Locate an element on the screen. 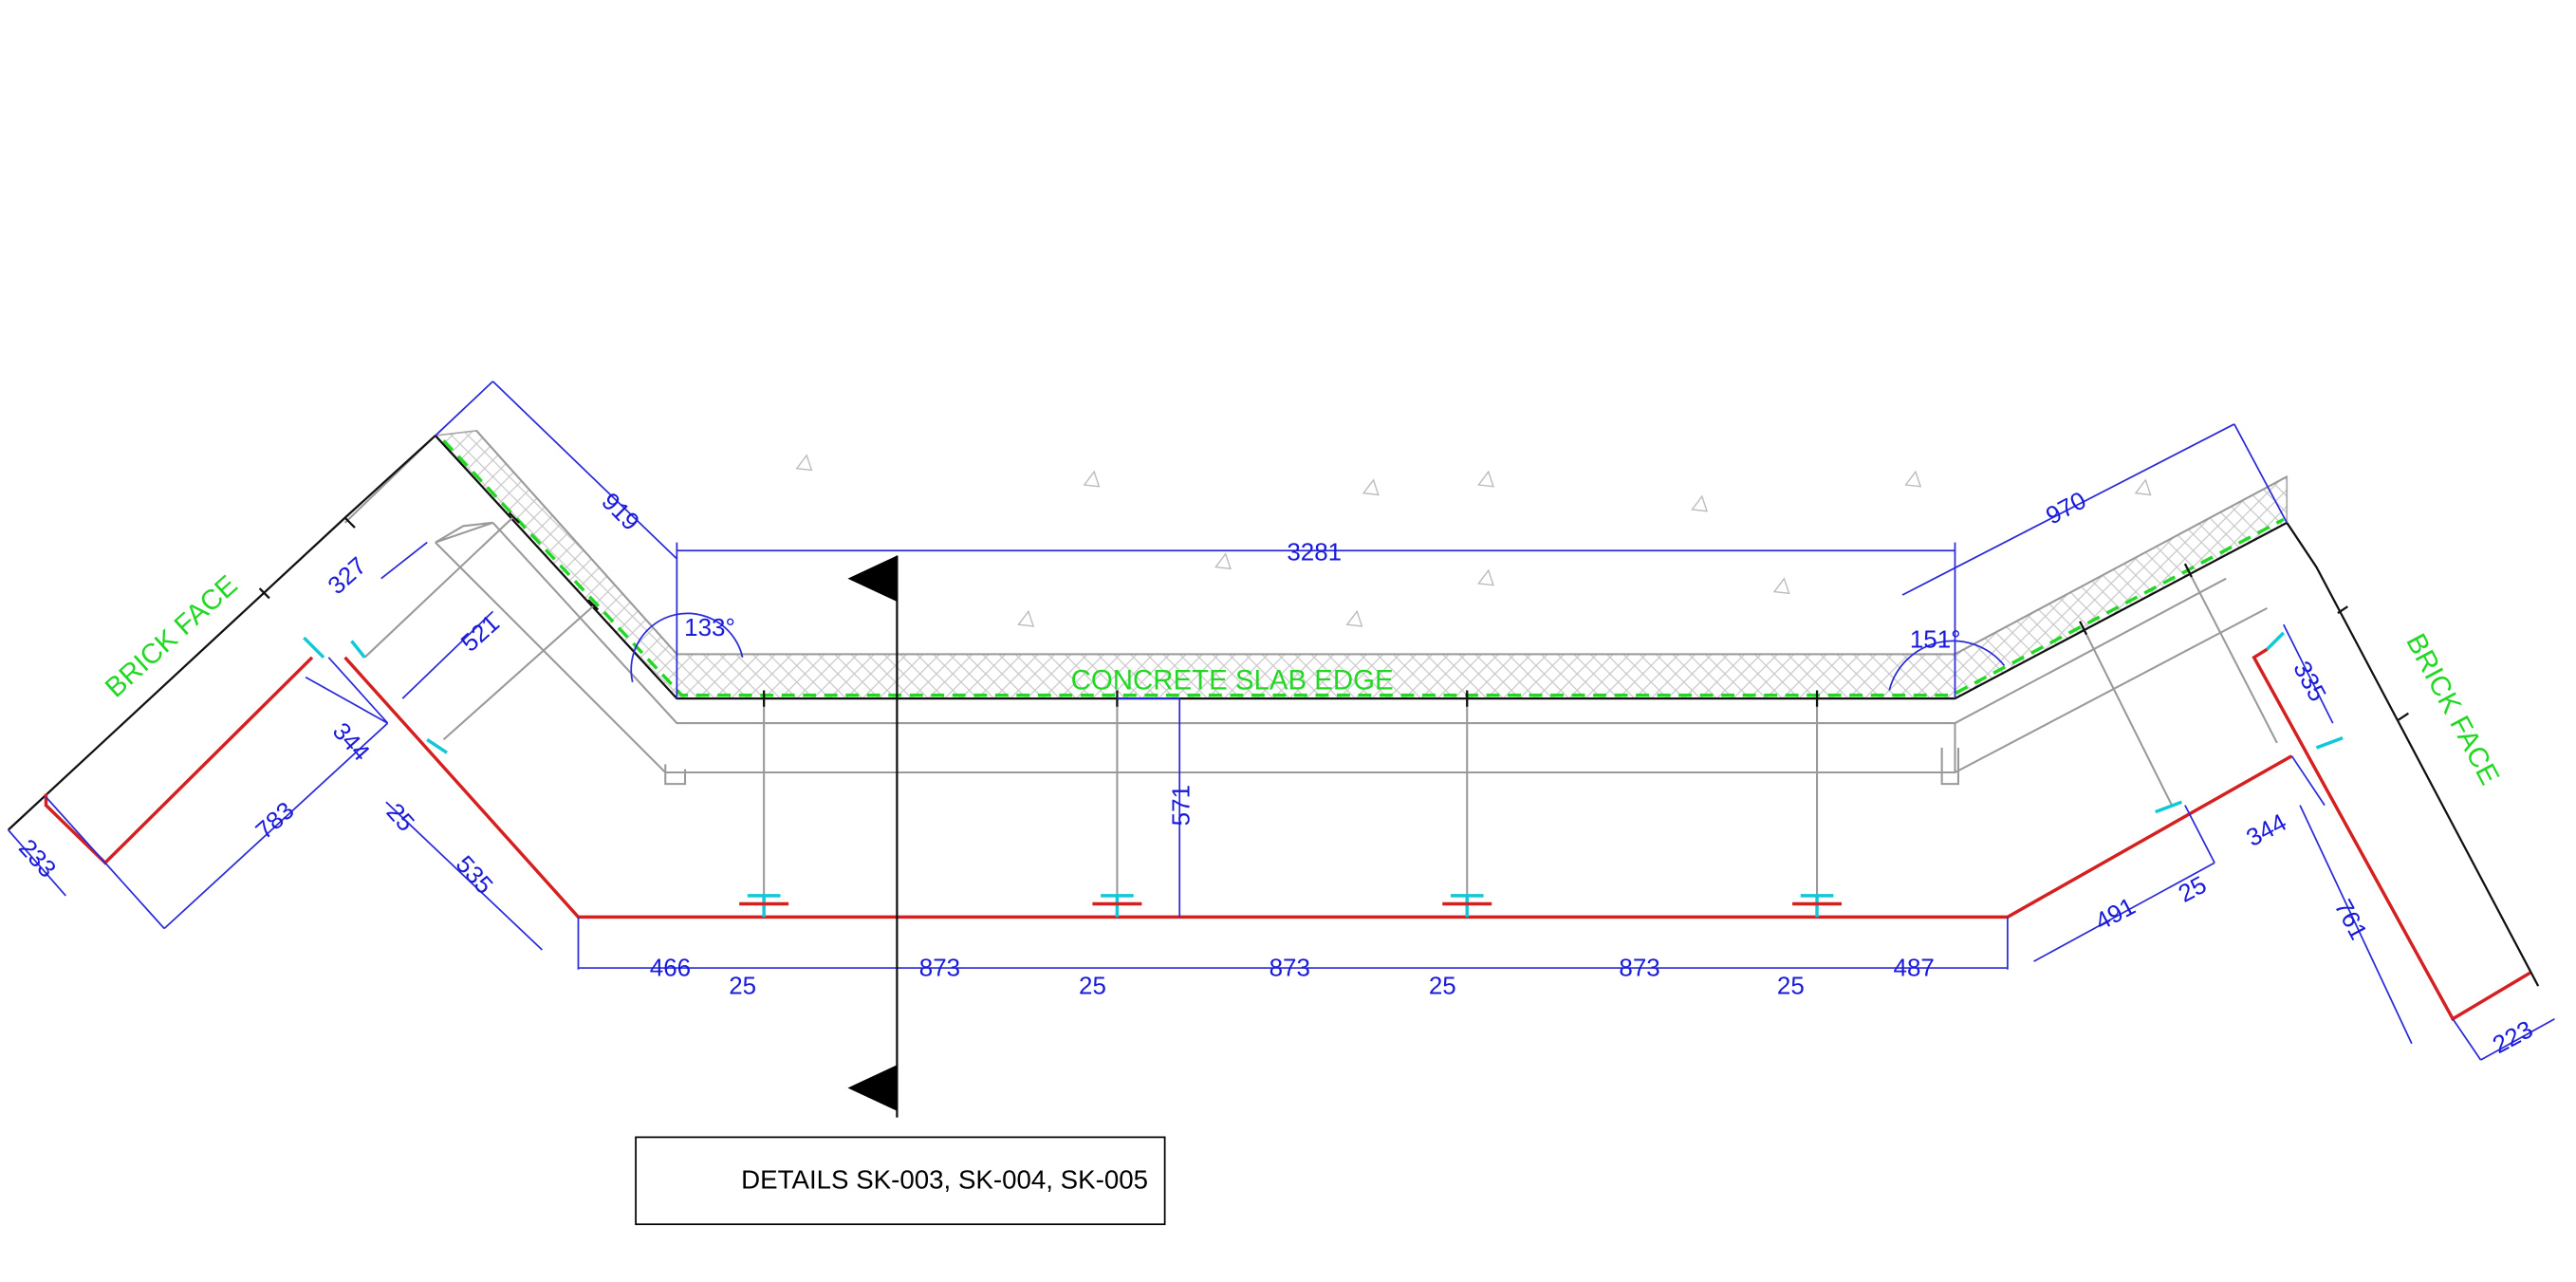  soffit-lines-part is located at coordinates (1311, 754).